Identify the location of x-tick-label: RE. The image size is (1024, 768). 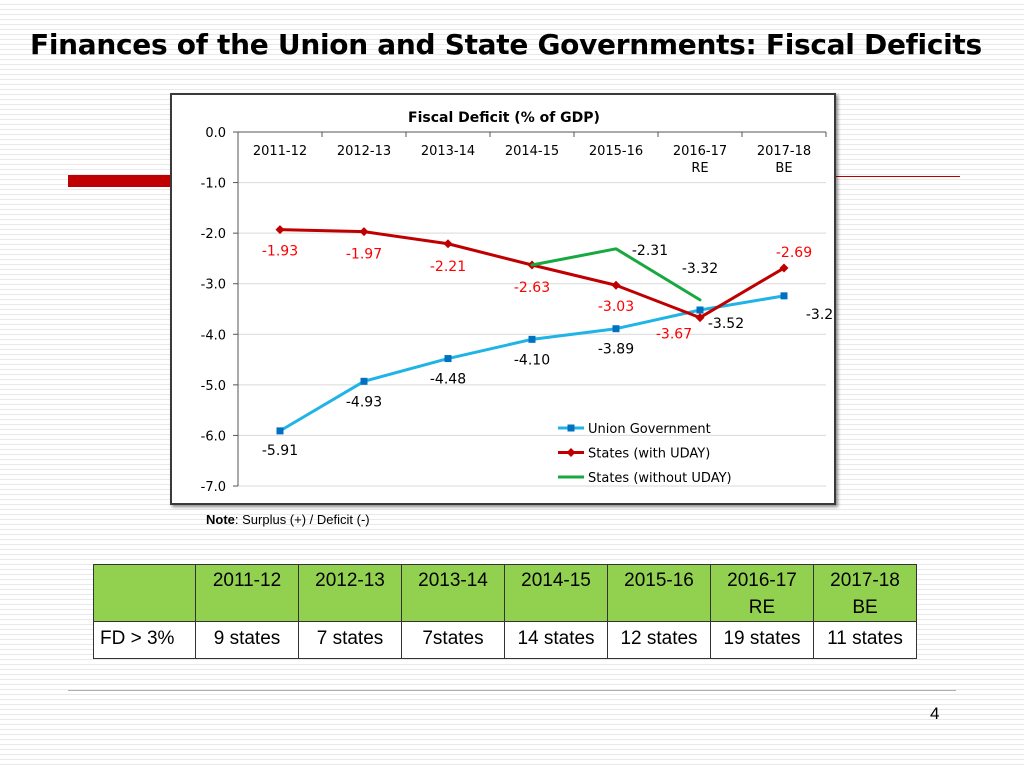
(699, 168).